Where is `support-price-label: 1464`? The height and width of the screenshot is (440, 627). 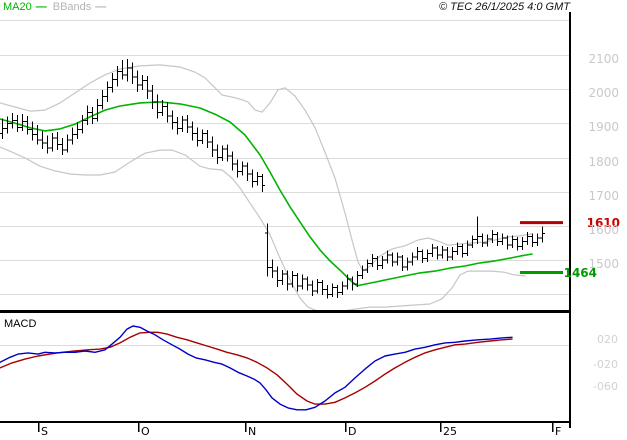 support-price-label: 1464 is located at coordinates (580, 273).